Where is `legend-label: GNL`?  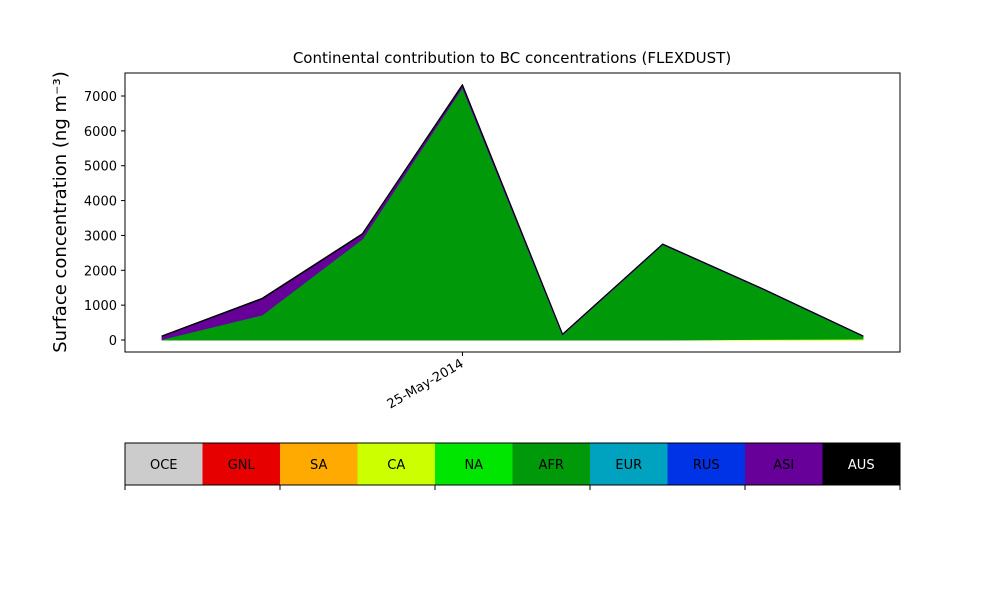
legend-label: GNL is located at coordinates (242, 465).